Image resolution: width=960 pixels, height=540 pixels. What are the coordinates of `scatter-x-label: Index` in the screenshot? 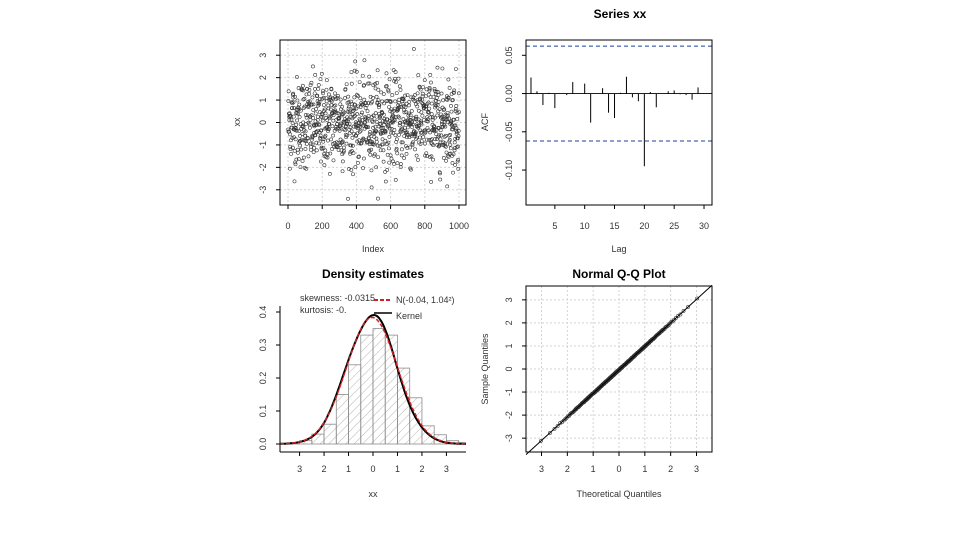 It's located at (373, 249).